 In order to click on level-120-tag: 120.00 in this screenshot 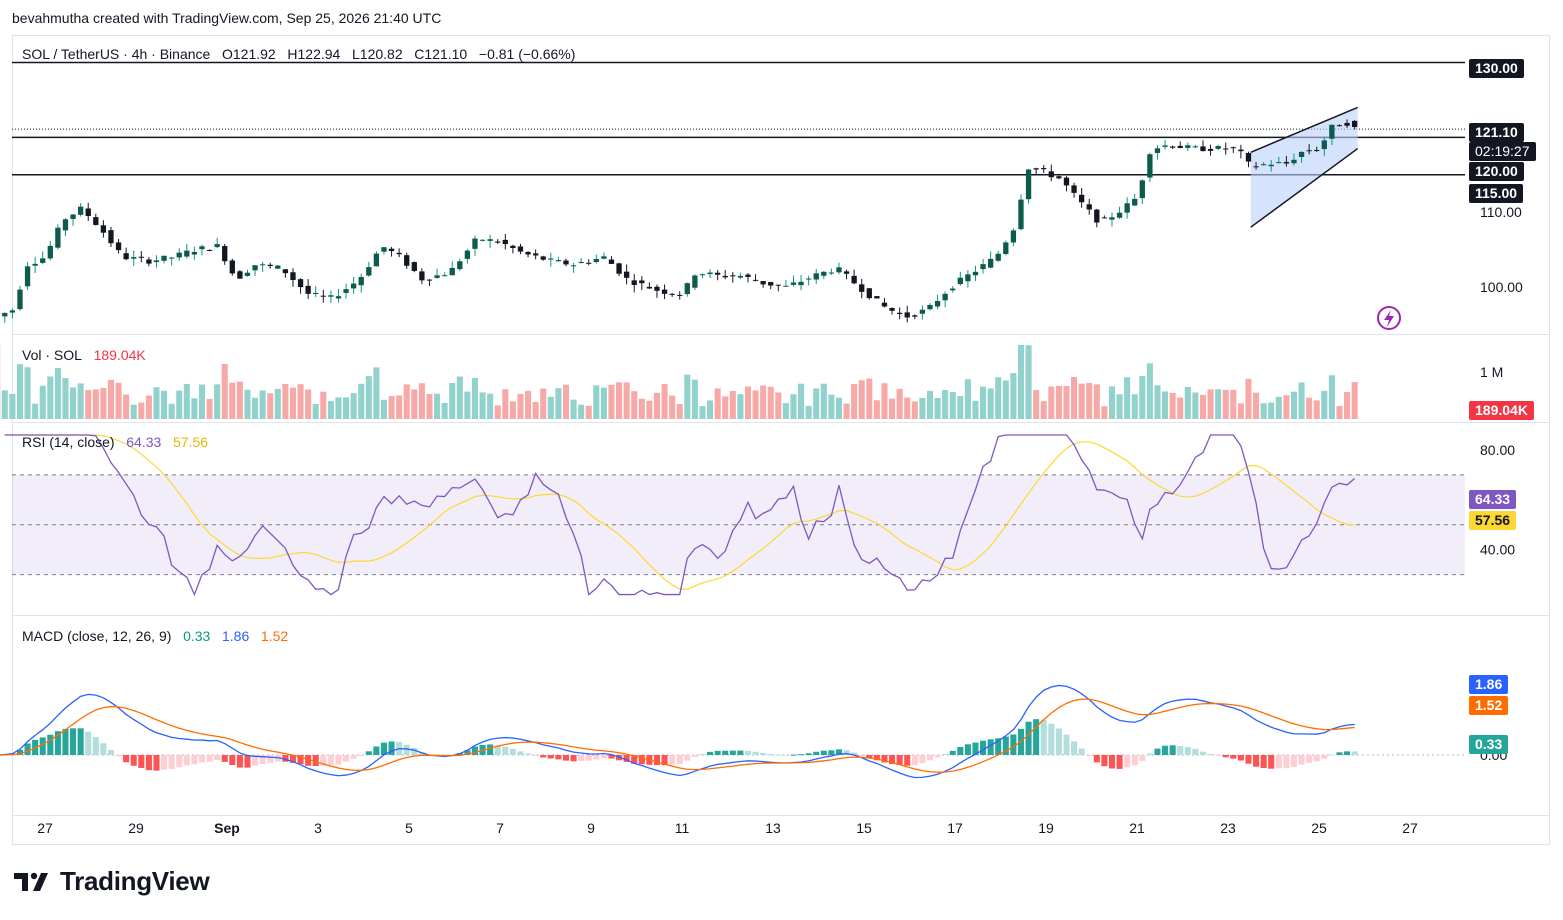, I will do `click(1496, 171)`.